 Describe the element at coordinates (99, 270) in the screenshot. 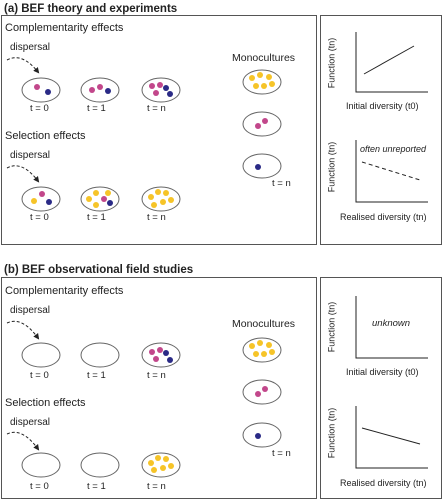

I see `panel-b-heading: (b) BEF observational field studies` at that location.